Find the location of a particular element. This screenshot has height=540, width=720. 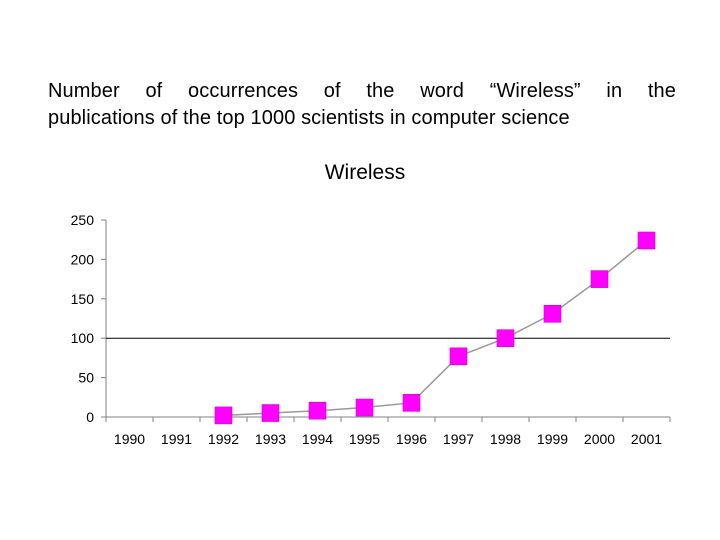

x-tick-label: 1995 is located at coordinates (364, 439).